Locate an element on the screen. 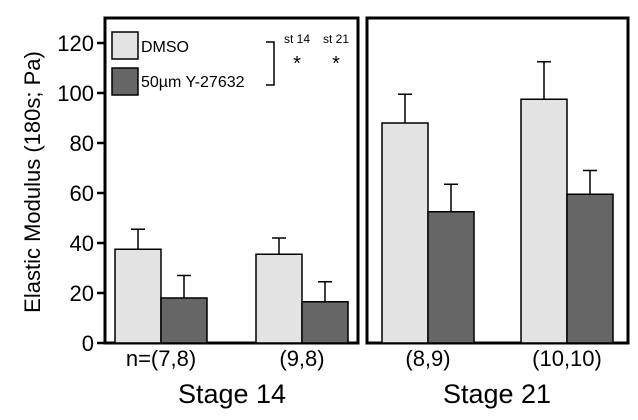  legend-label-dmso: DMSO is located at coordinates (165, 47).